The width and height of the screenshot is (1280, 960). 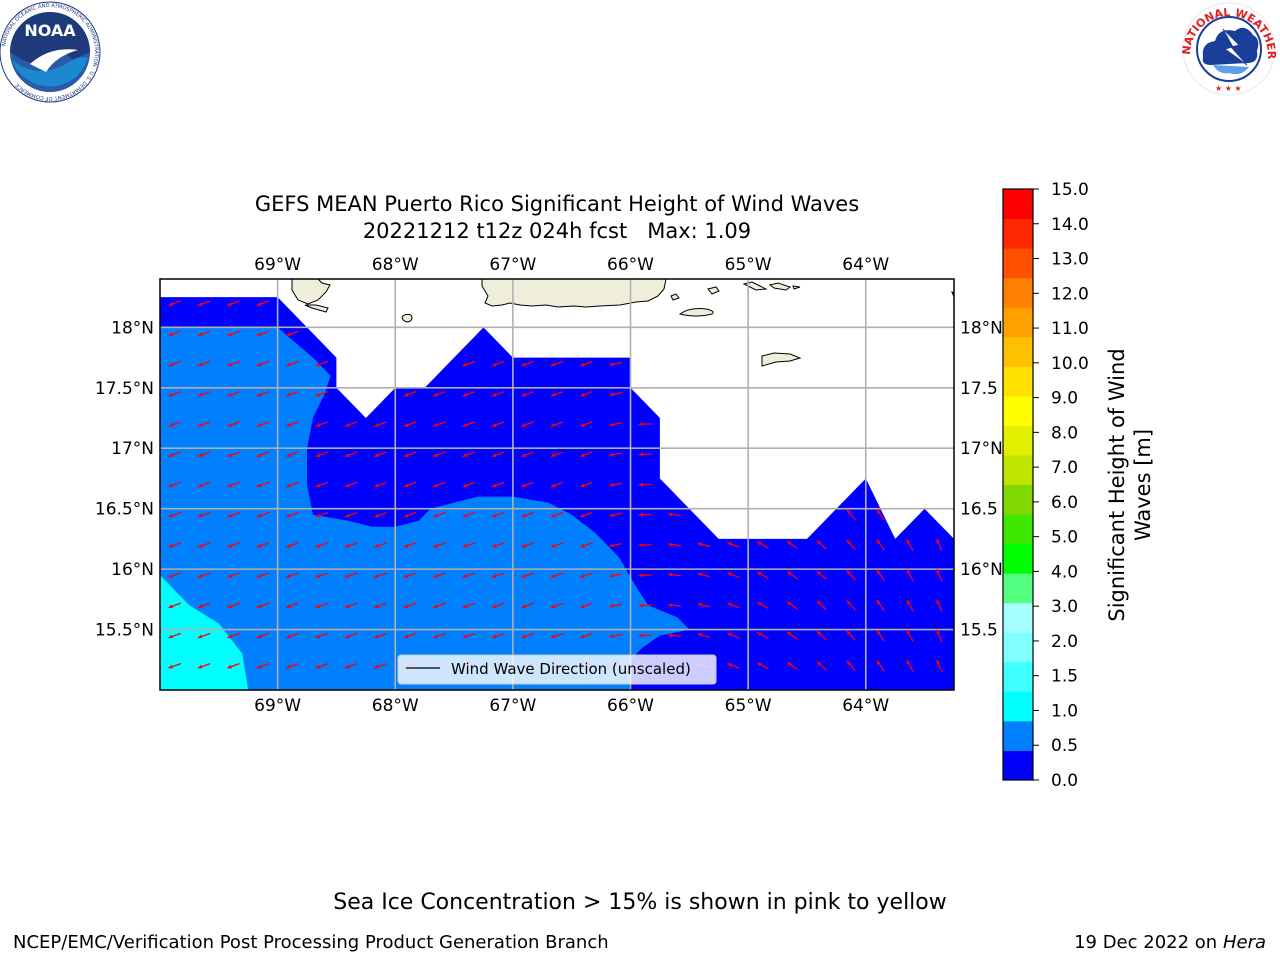 I want to click on colorbar-tick-label: 0.0, so click(x=1064, y=781).